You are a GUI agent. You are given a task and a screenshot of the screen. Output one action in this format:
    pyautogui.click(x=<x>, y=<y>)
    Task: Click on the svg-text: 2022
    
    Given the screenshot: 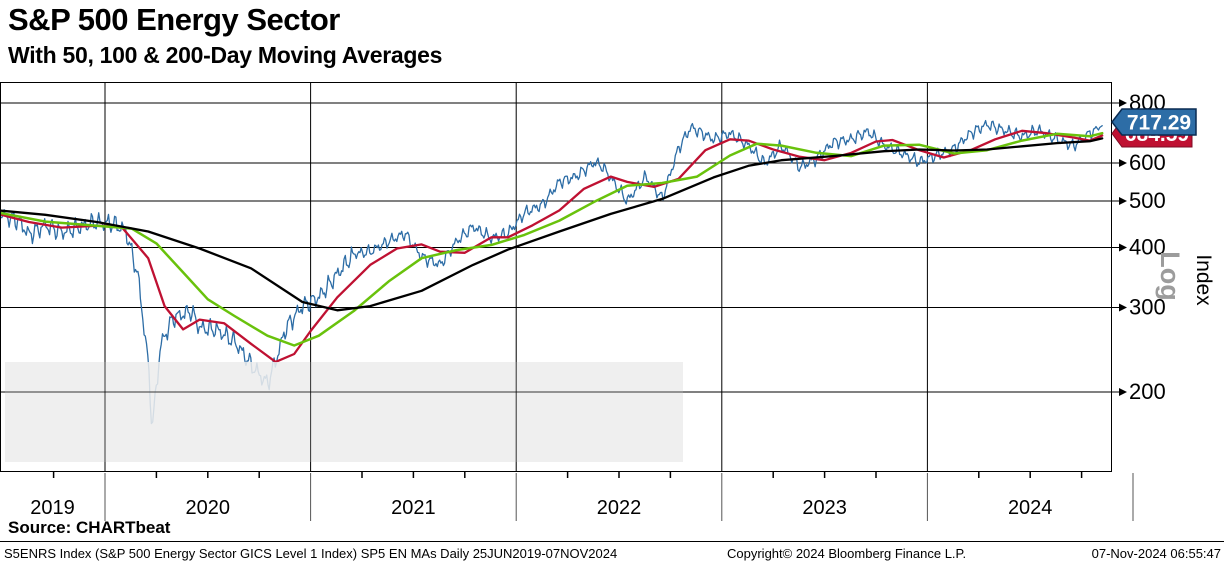 What is the action you would take?
    pyautogui.click(x=619, y=508)
    